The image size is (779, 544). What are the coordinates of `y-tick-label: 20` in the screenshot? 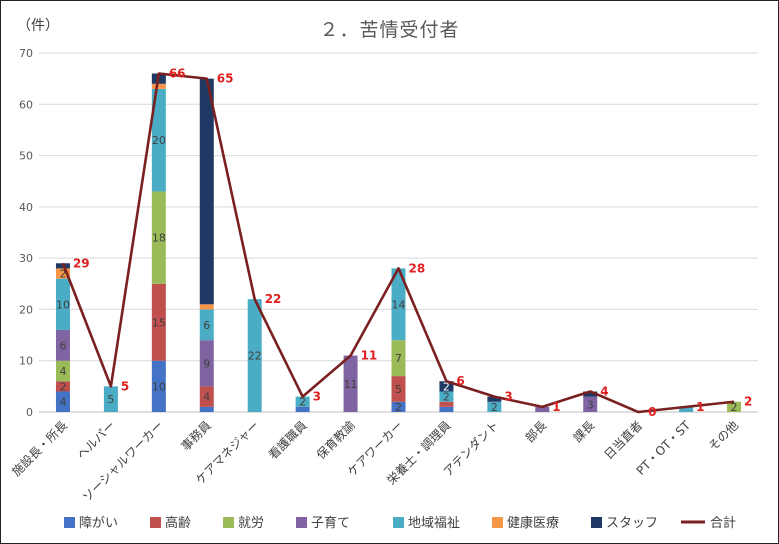 It's located at (26, 309).